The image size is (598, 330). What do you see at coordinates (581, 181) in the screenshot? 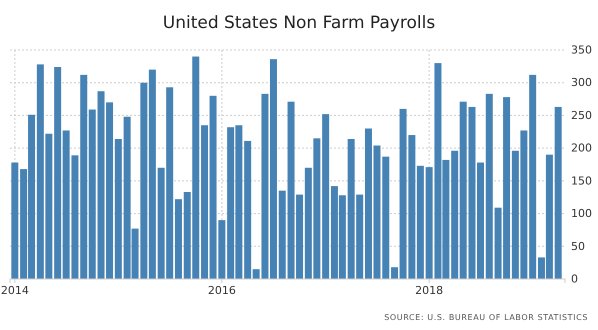
I see `y-tick-label: 150` at bounding box center [581, 181].